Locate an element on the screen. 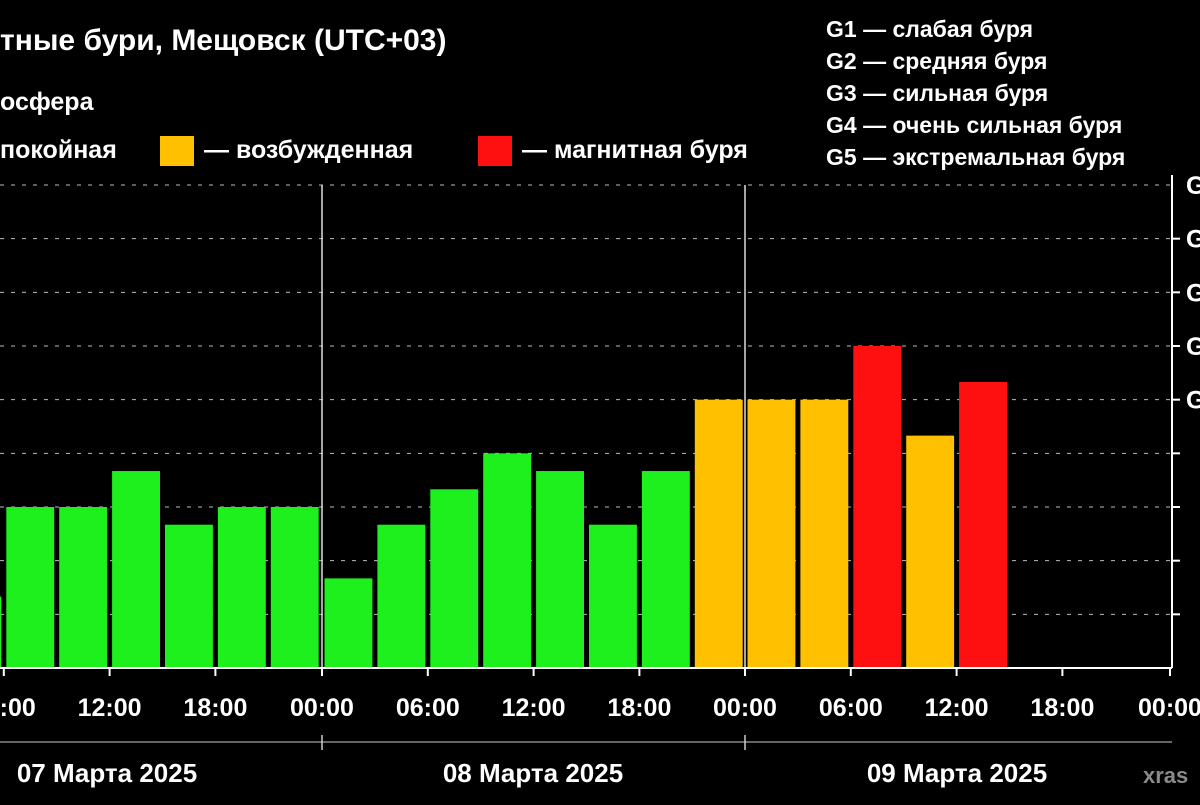 The image size is (1200, 805). chart-subtitle: осфера is located at coordinates (47, 102).